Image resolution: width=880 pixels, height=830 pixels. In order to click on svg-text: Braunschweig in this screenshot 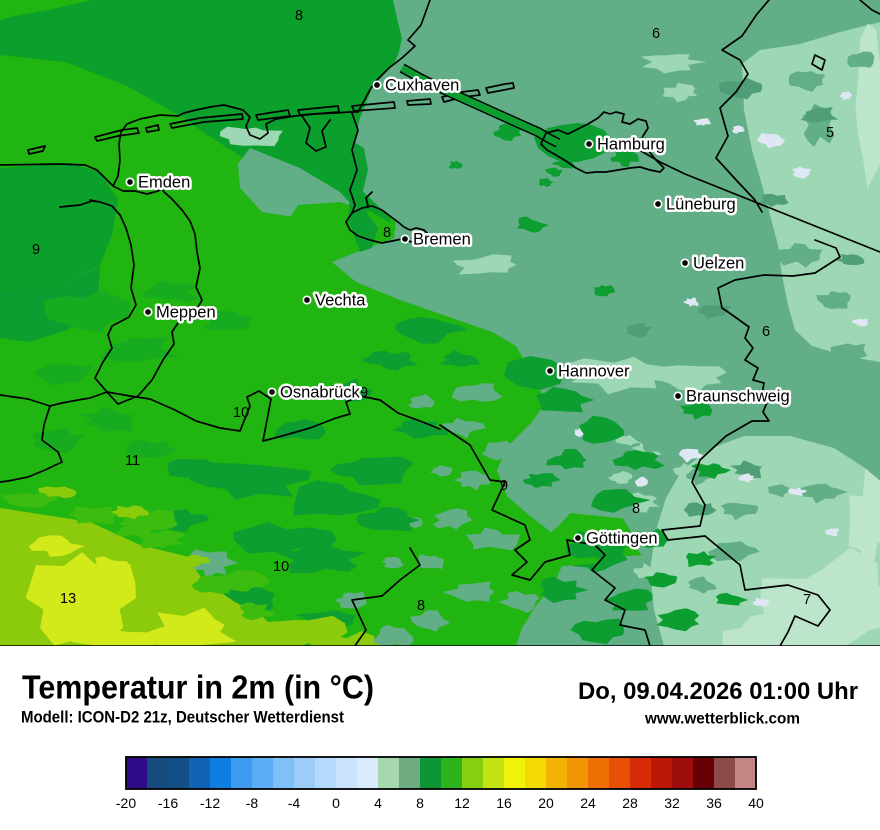, I will do `click(738, 397)`.